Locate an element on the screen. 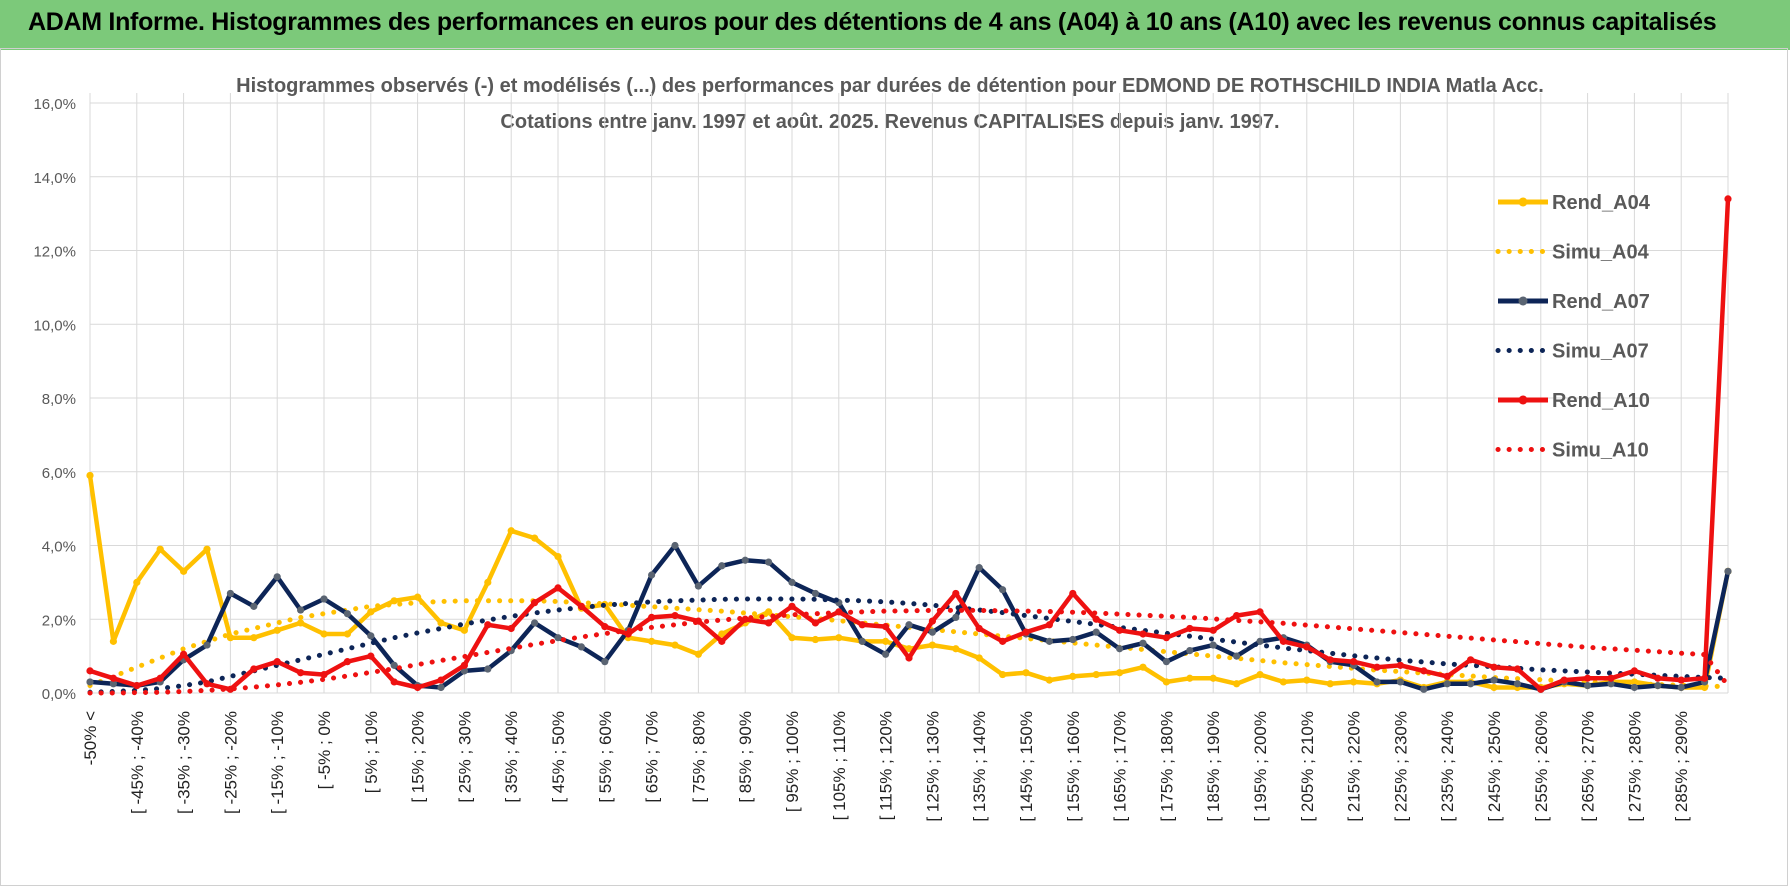 The width and height of the screenshot is (1790, 888). legend-marker-rend-a10 is located at coordinates (1523, 400).